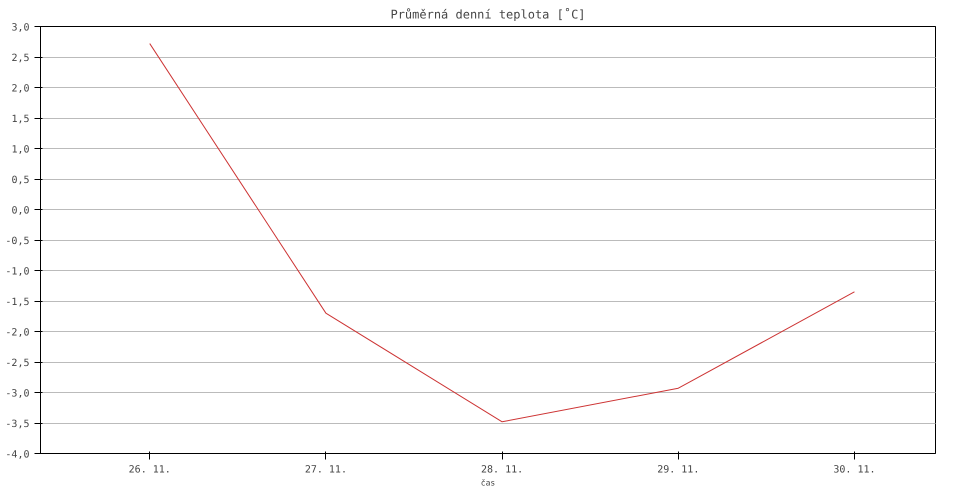 The image size is (957, 493). What do you see at coordinates (20, 211) in the screenshot?
I see `y-tick-label: 0,0` at bounding box center [20, 211].